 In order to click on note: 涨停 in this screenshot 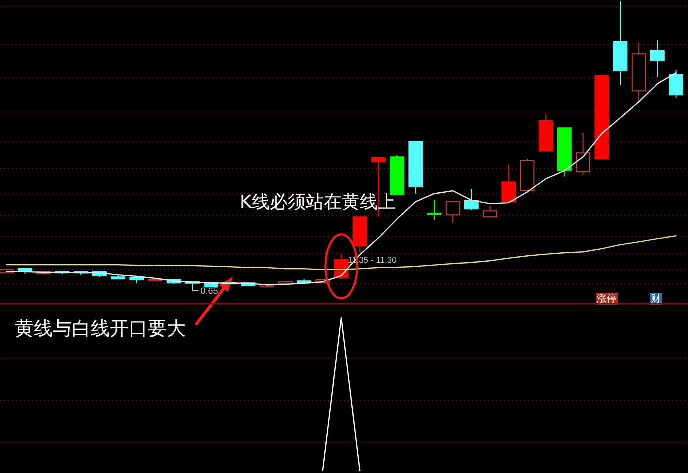, I will do `click(607, 299)`.